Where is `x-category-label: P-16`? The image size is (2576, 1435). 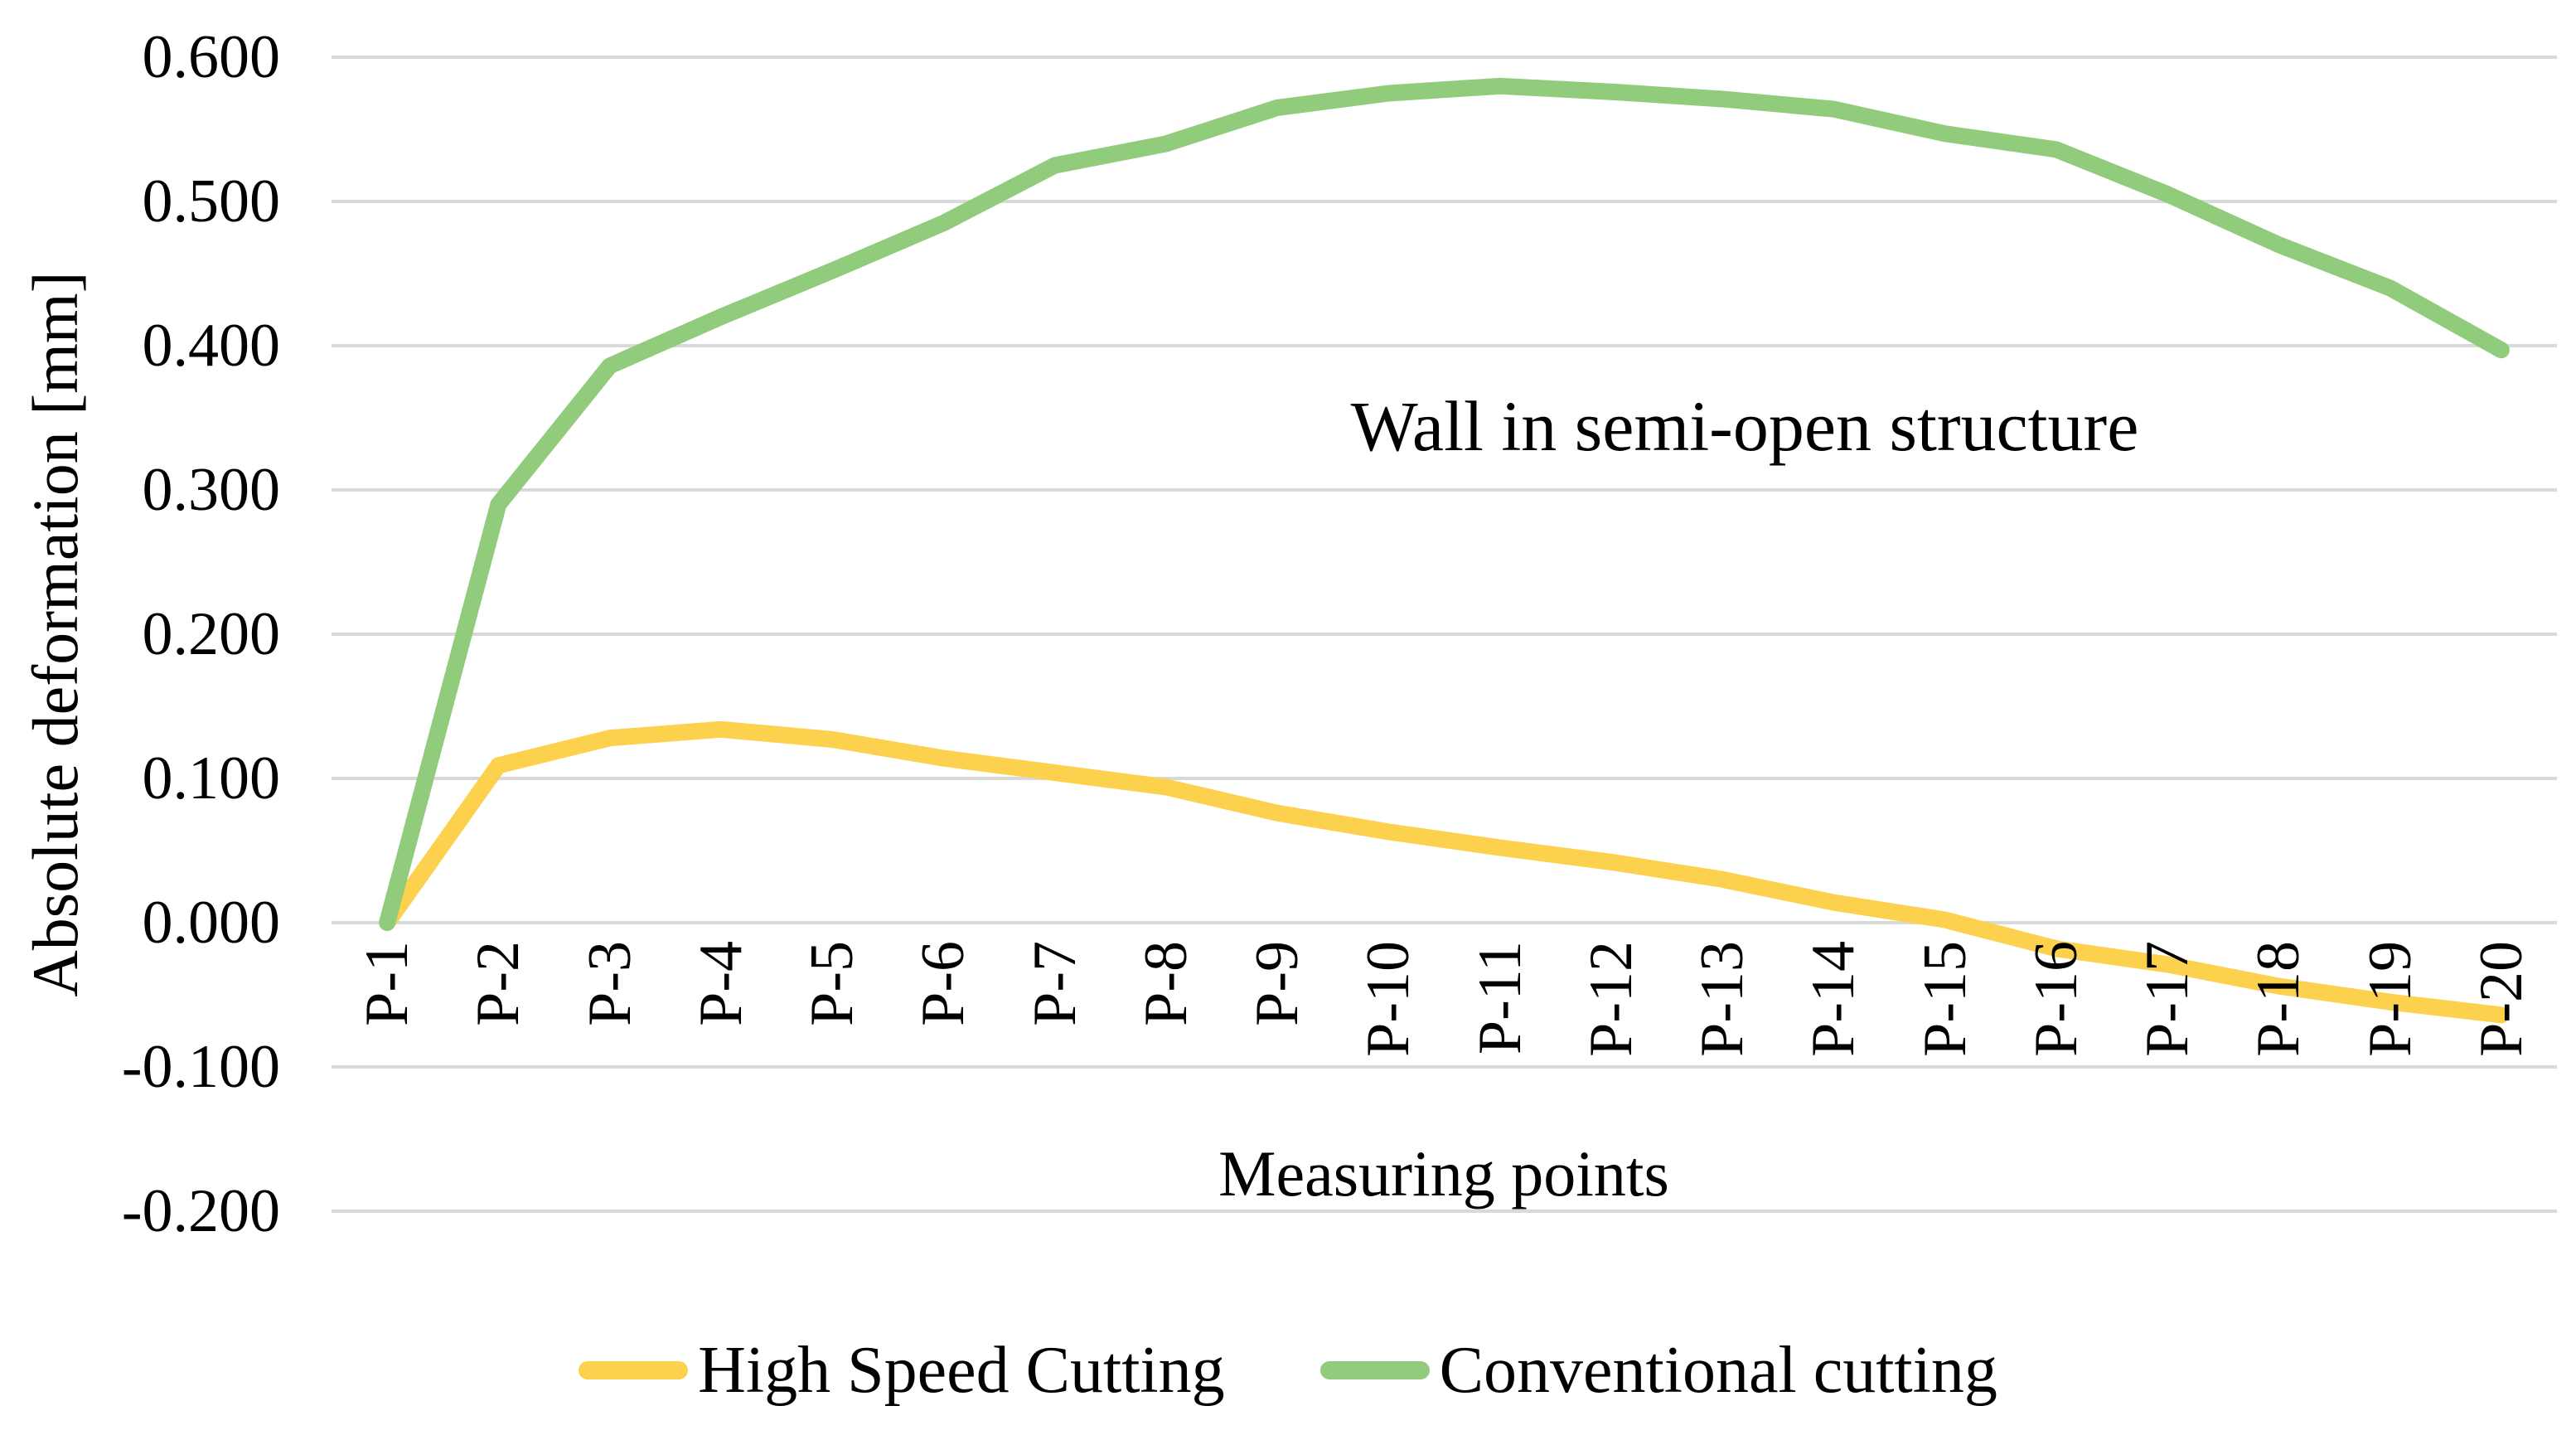
x-category-label: P-16 is located at coordinates (2056, 999).